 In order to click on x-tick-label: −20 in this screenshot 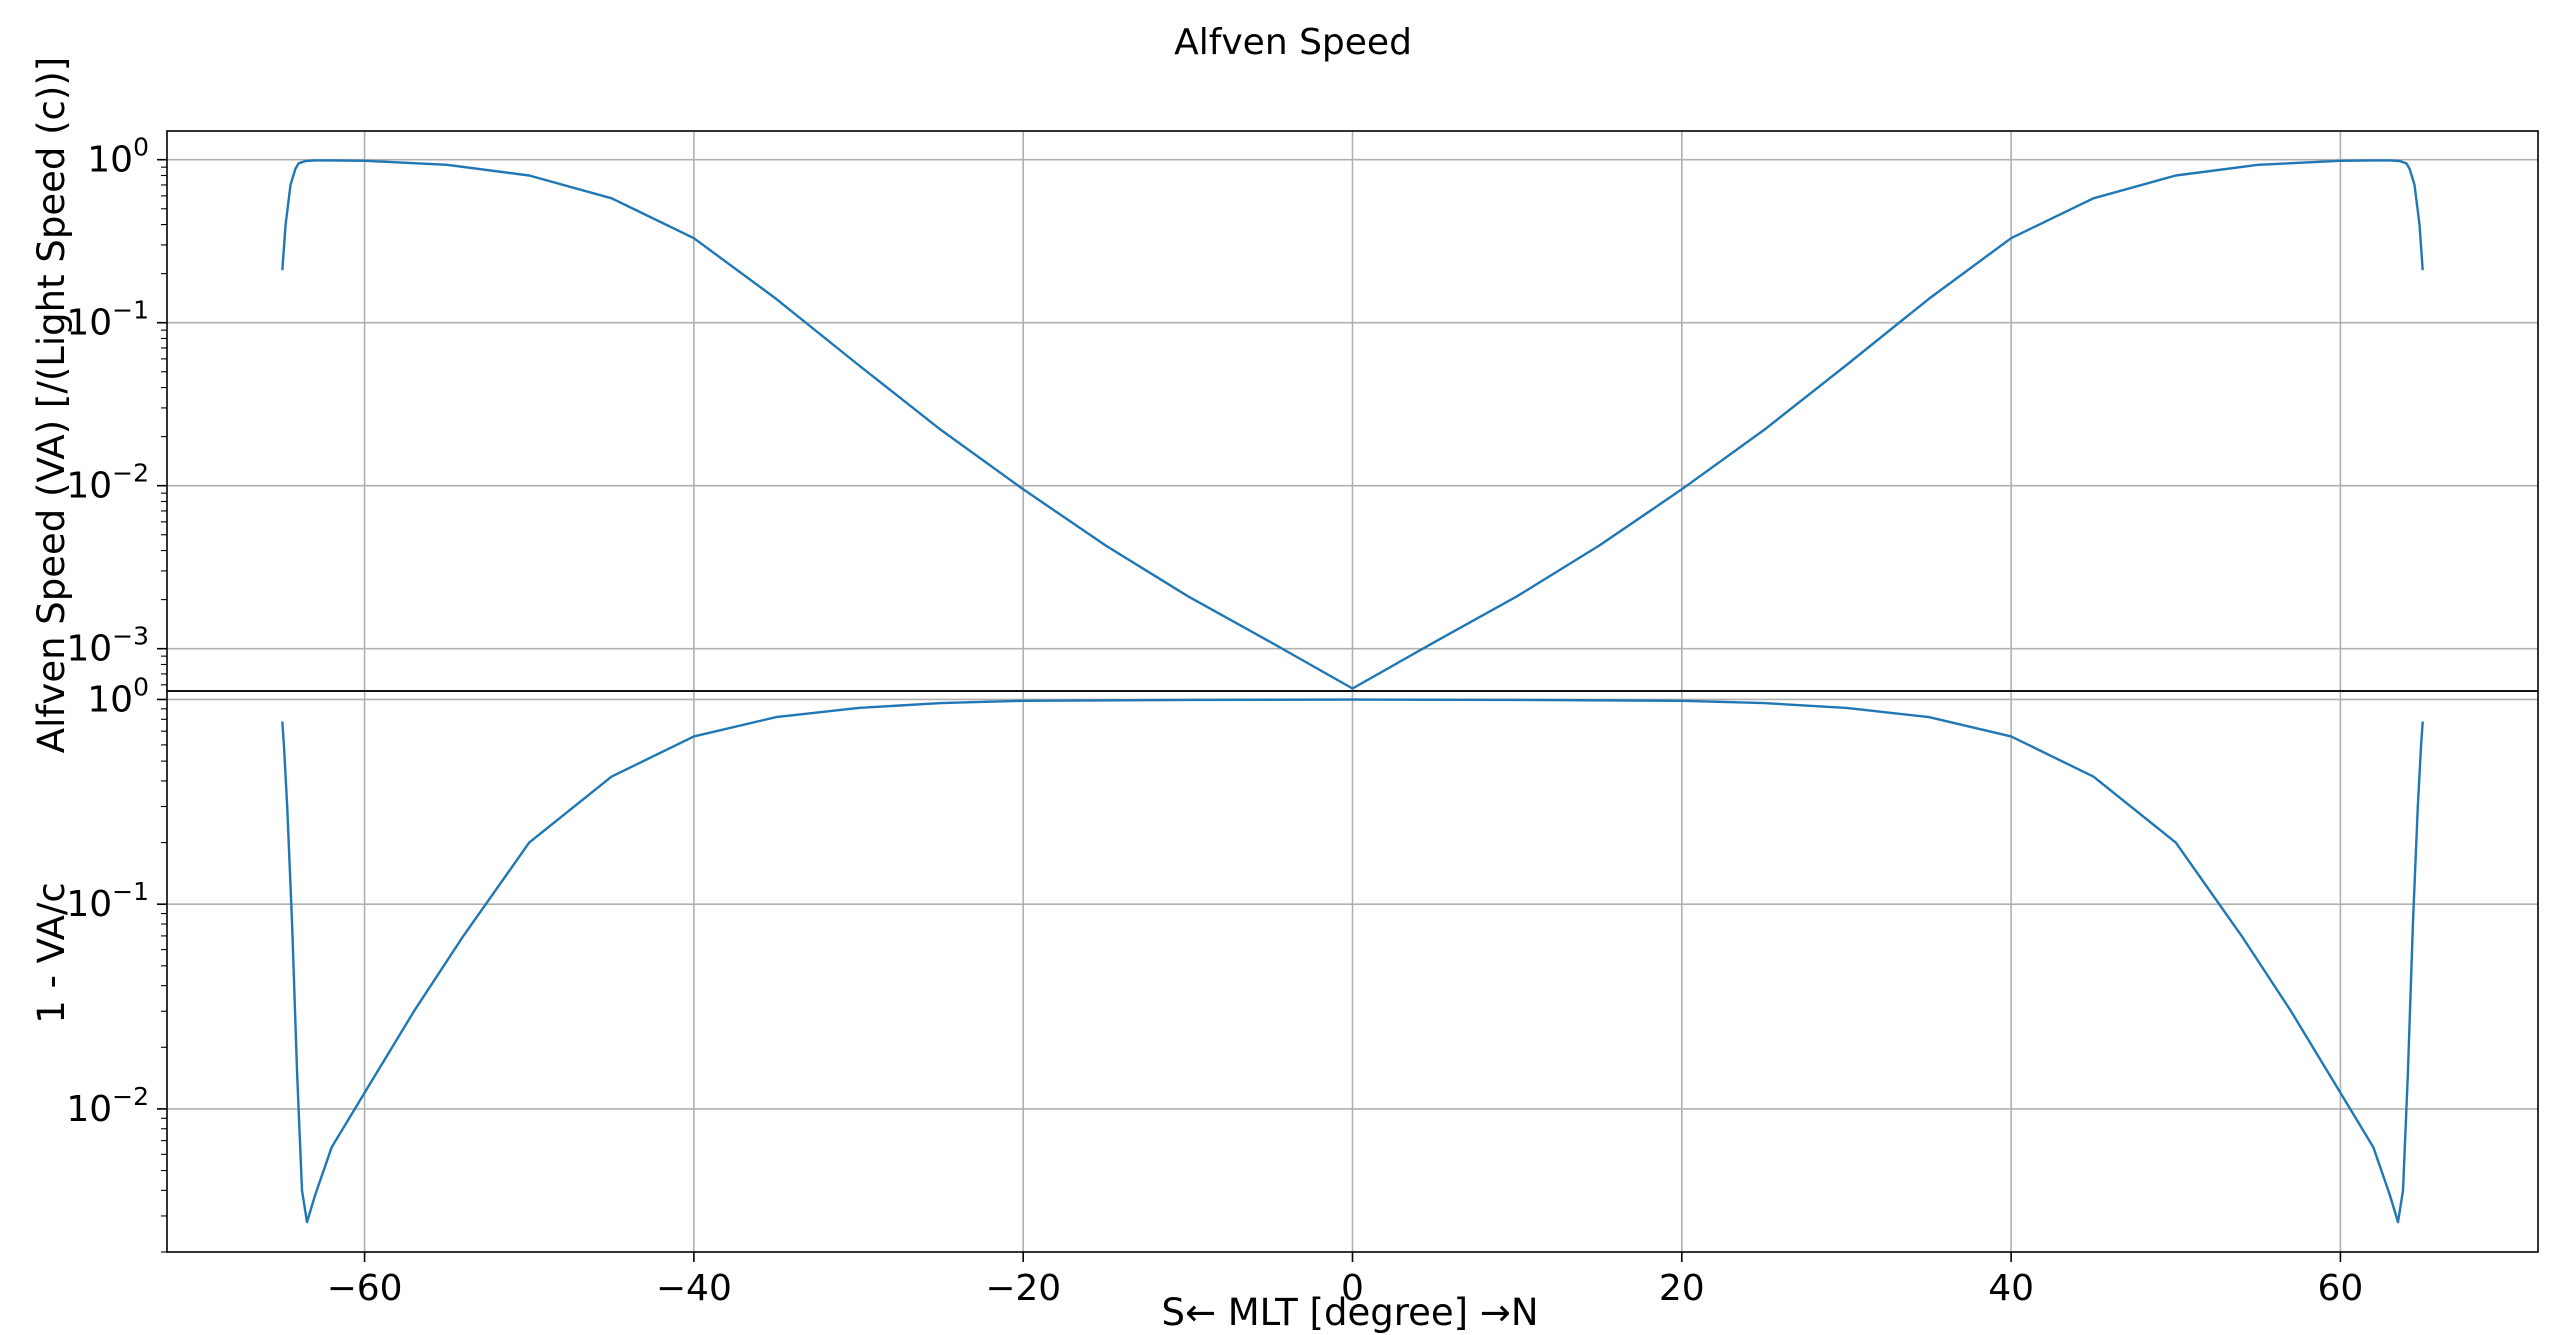, I will do `click(1023, 1288)`.